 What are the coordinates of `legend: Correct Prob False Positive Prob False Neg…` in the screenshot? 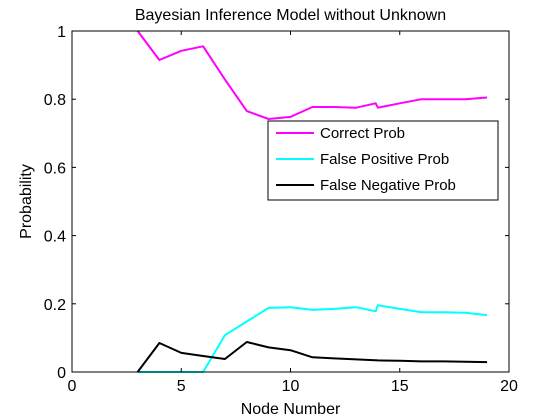 It's located at (383, 160).